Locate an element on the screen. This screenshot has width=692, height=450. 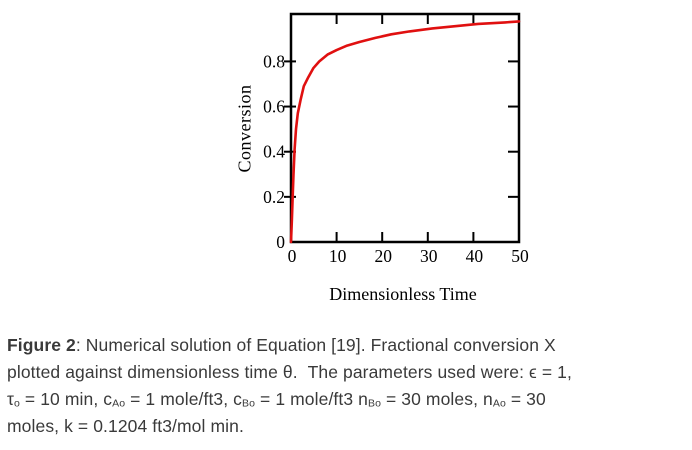
x-tick-label: 30 is located at coordinates (429, 256).